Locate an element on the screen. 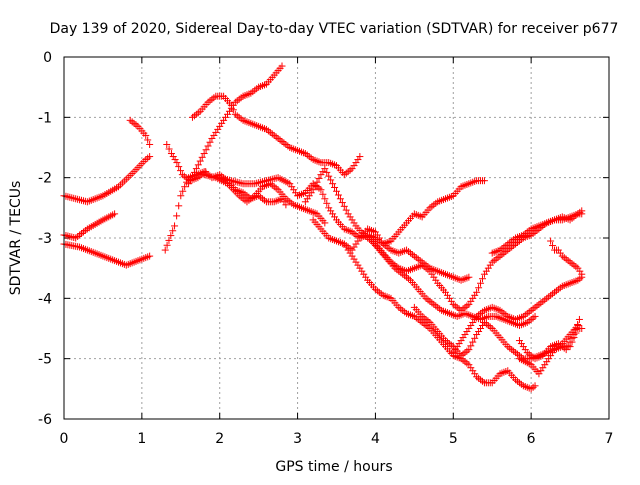 The image size is (640, 485). y-tick-label: -5 is located at coordinates (45, 360).